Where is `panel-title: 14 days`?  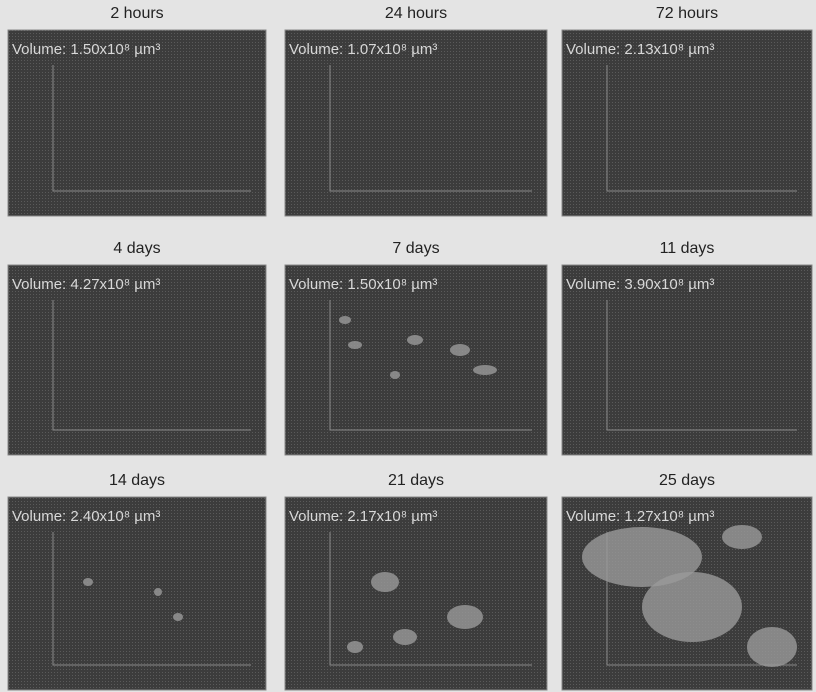
panel-title: 14 days is located at coordinates (137, 480).